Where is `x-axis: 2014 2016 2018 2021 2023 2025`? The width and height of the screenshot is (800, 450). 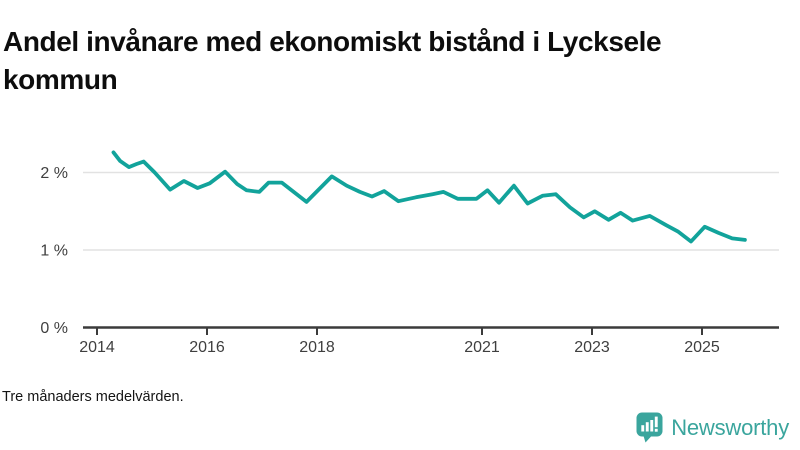
x-axis: 2014 2016 2018 2021 2023 2025 is located at coordinates (429, 341).